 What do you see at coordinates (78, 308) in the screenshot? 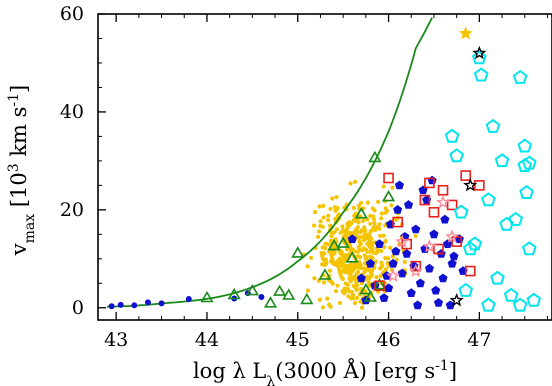
I see `y-tick-label: 0` at bounding box center [78, 308].